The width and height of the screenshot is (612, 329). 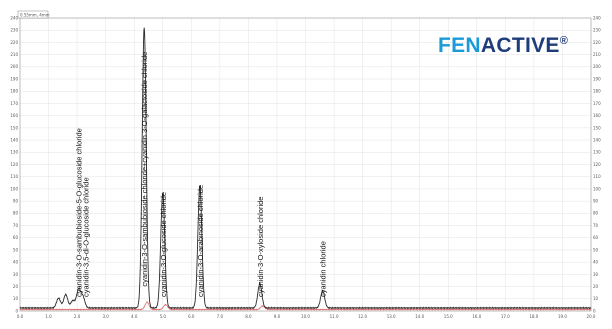 I want to click on x-tick-label: 20.0, so click(x=591, y=316).